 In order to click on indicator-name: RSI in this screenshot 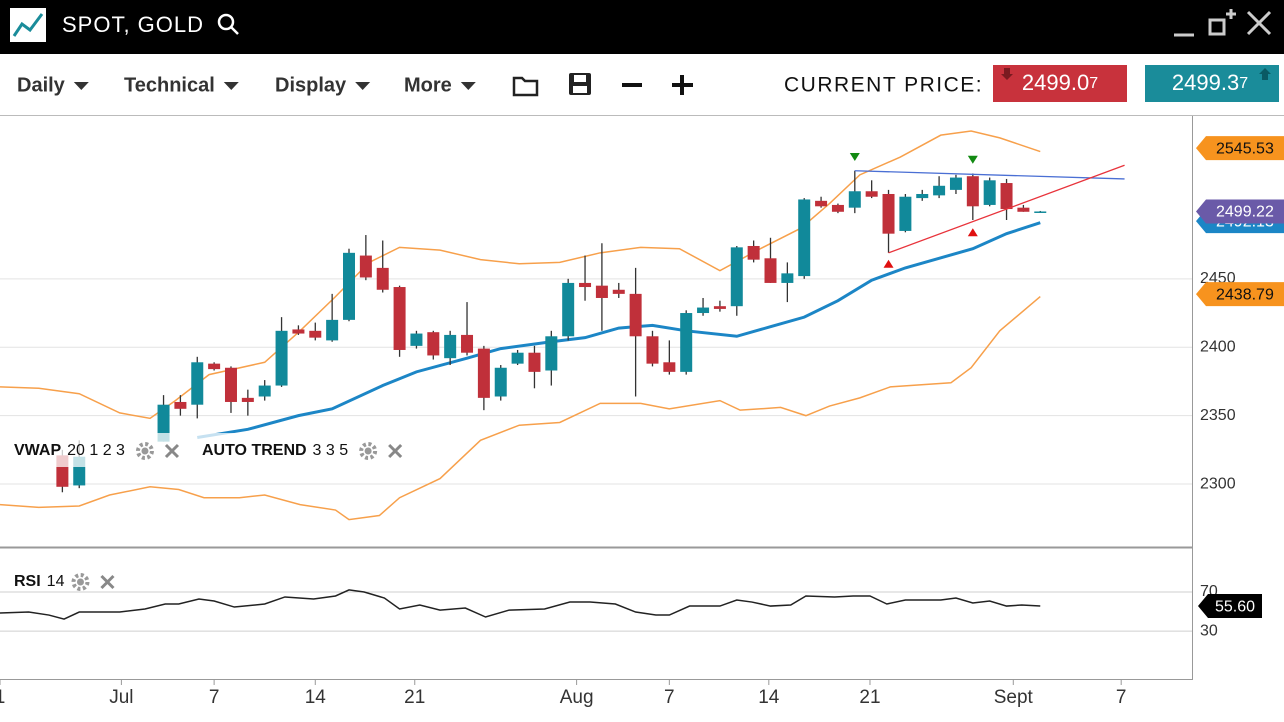, I will do `click(27, 581)`.